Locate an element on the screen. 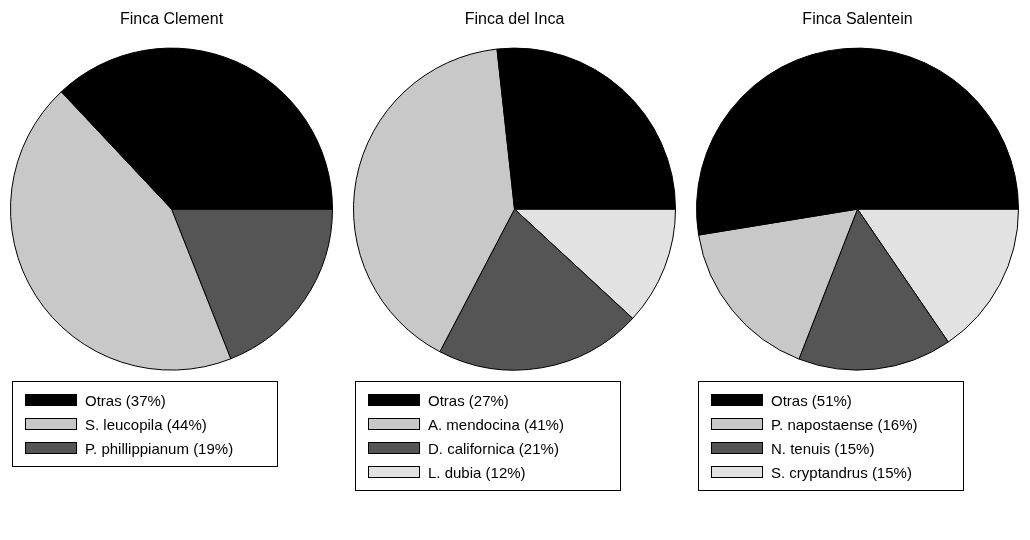 Image resolution: width=1030 pixels, height=540 pixels. legend-label: A. mendocina (41%) is located at coordinates (496, 424).